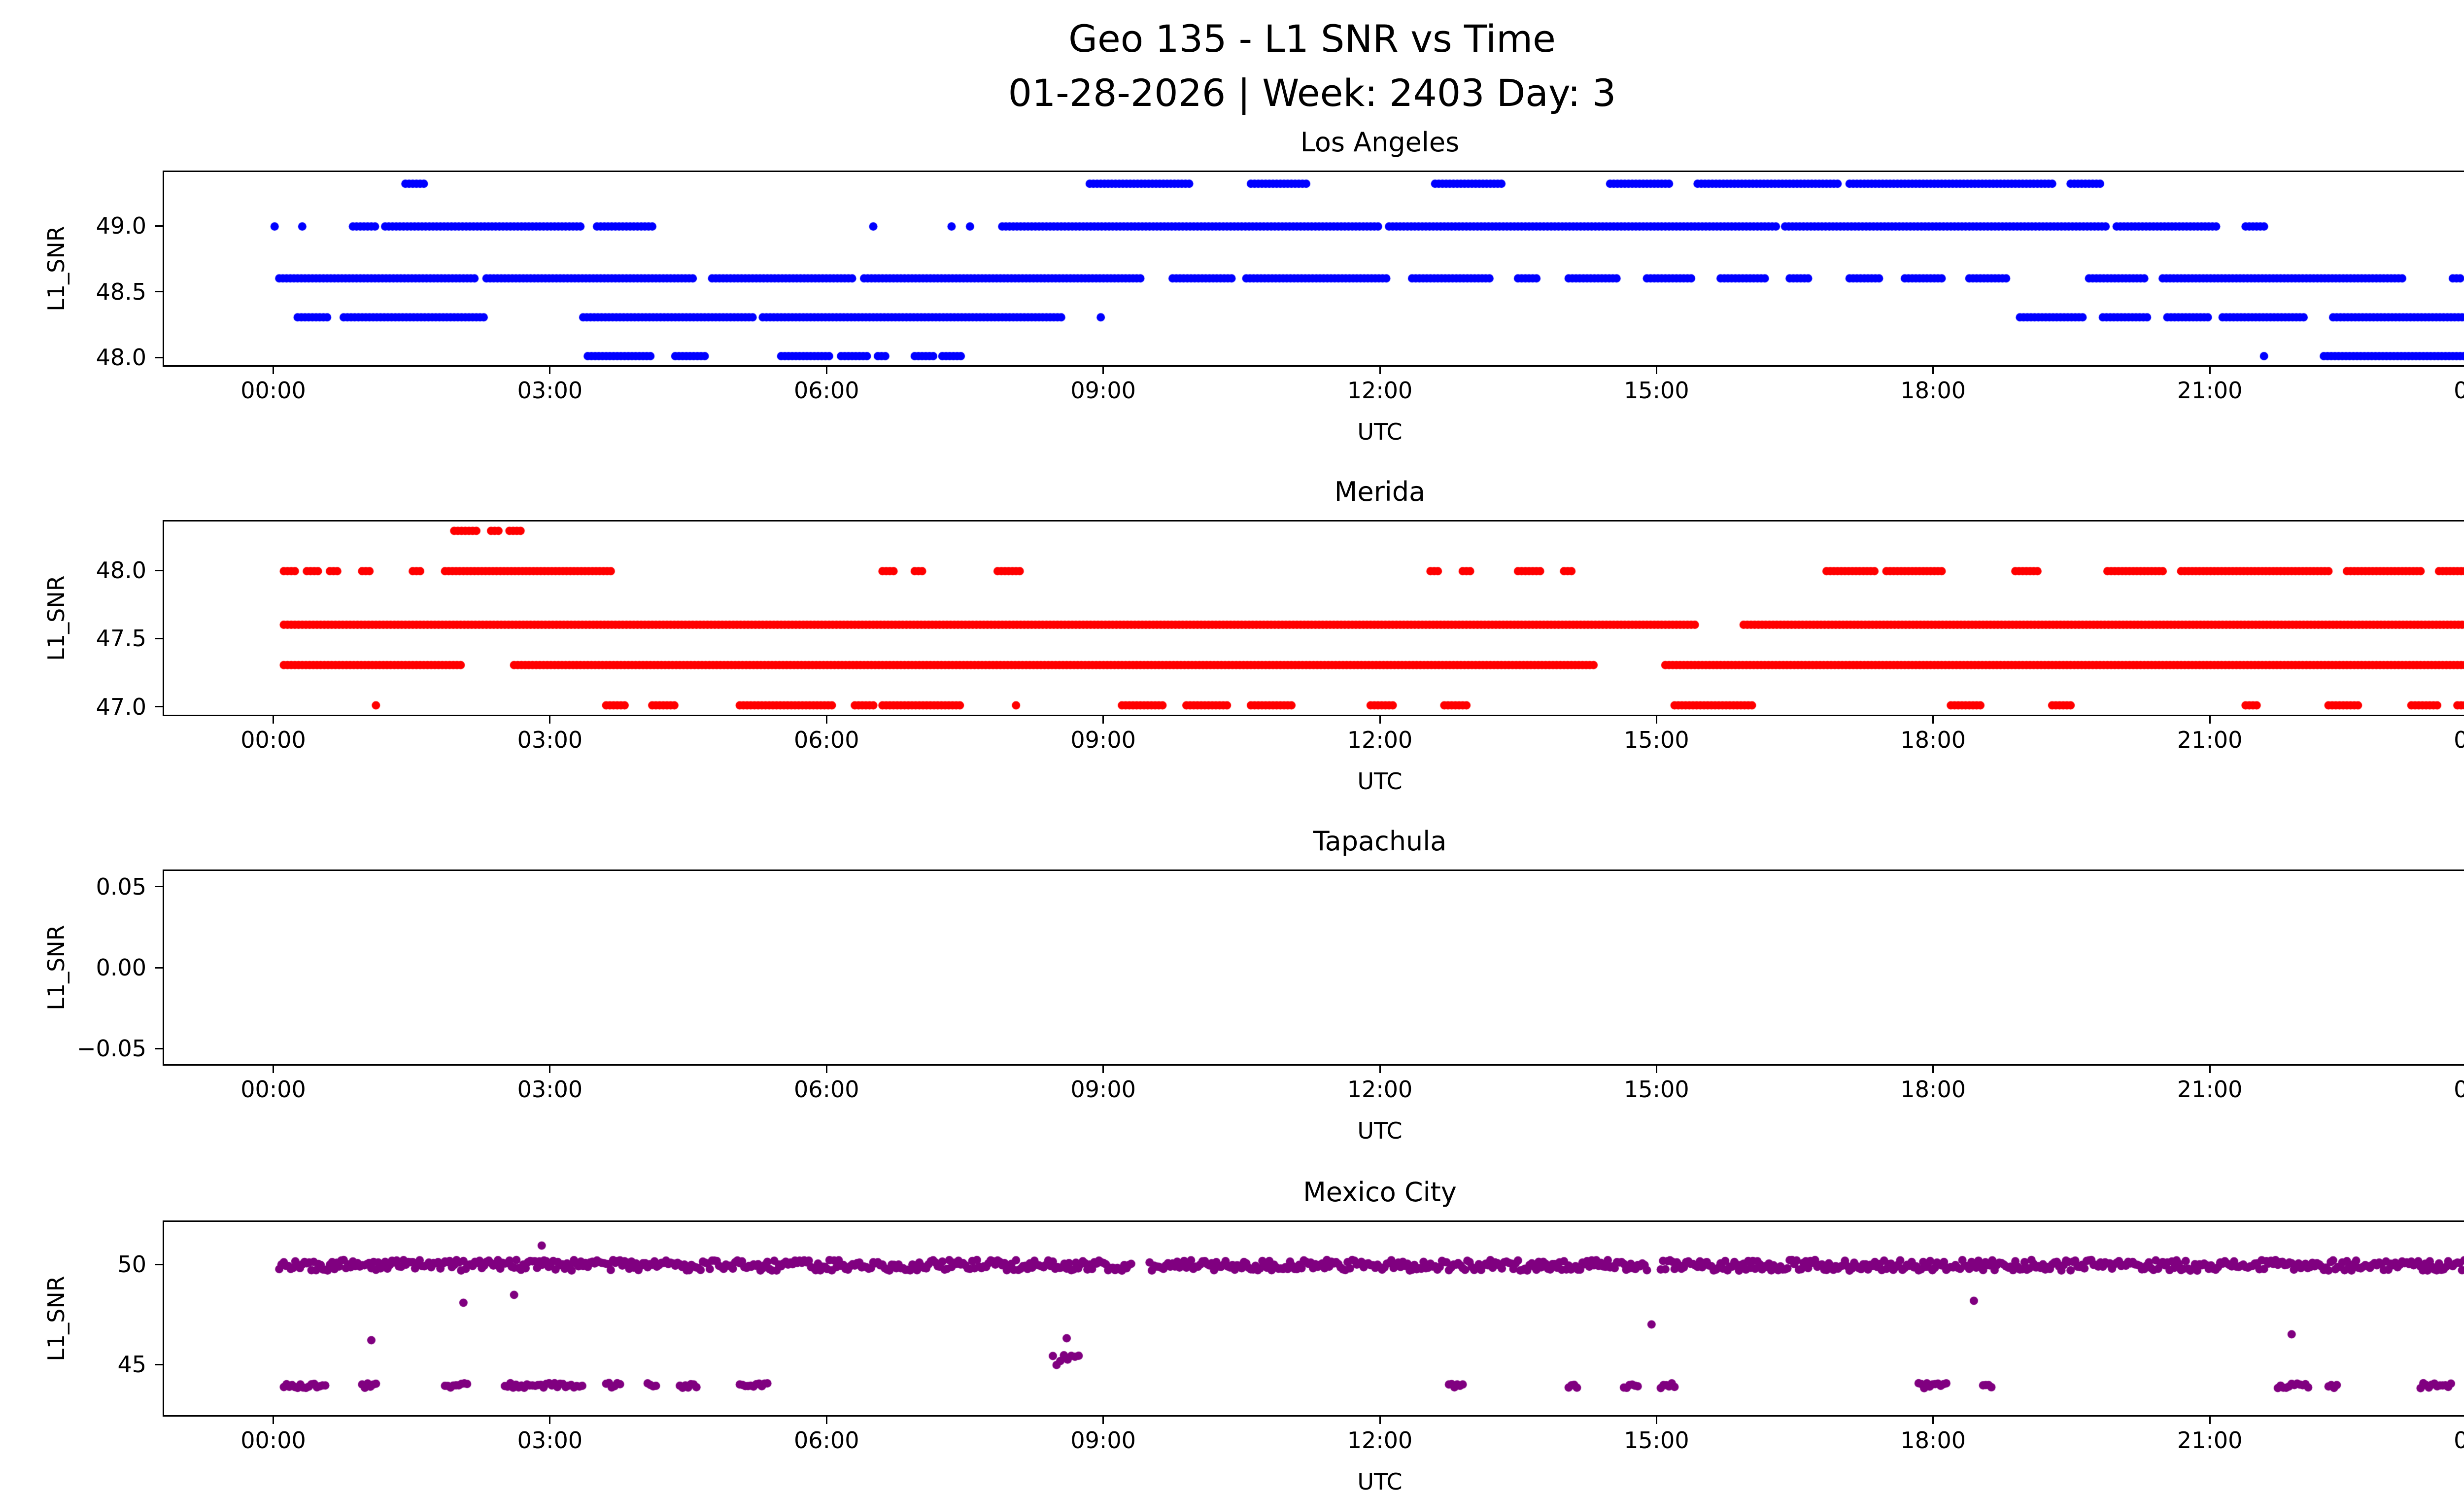 Image resolution: width=2464 pixels, height=1495 pixels. What do you see at coordinates (121, 886) in the screenshot?
I see `y-tick-label: 0.05` at bounding box center [121, 886].